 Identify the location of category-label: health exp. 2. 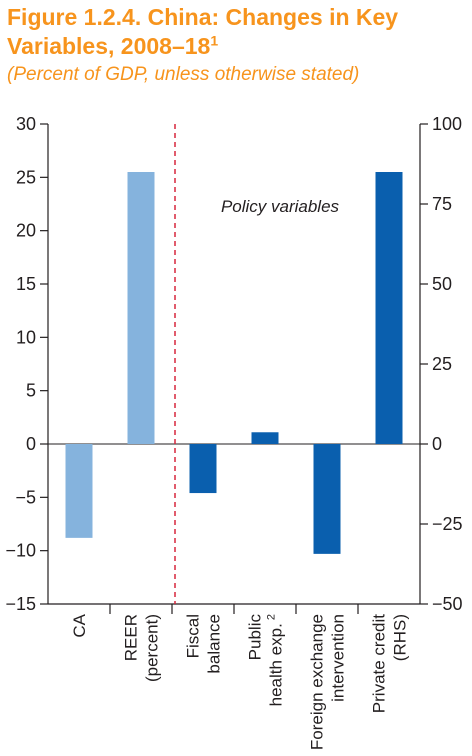
(276, 660).